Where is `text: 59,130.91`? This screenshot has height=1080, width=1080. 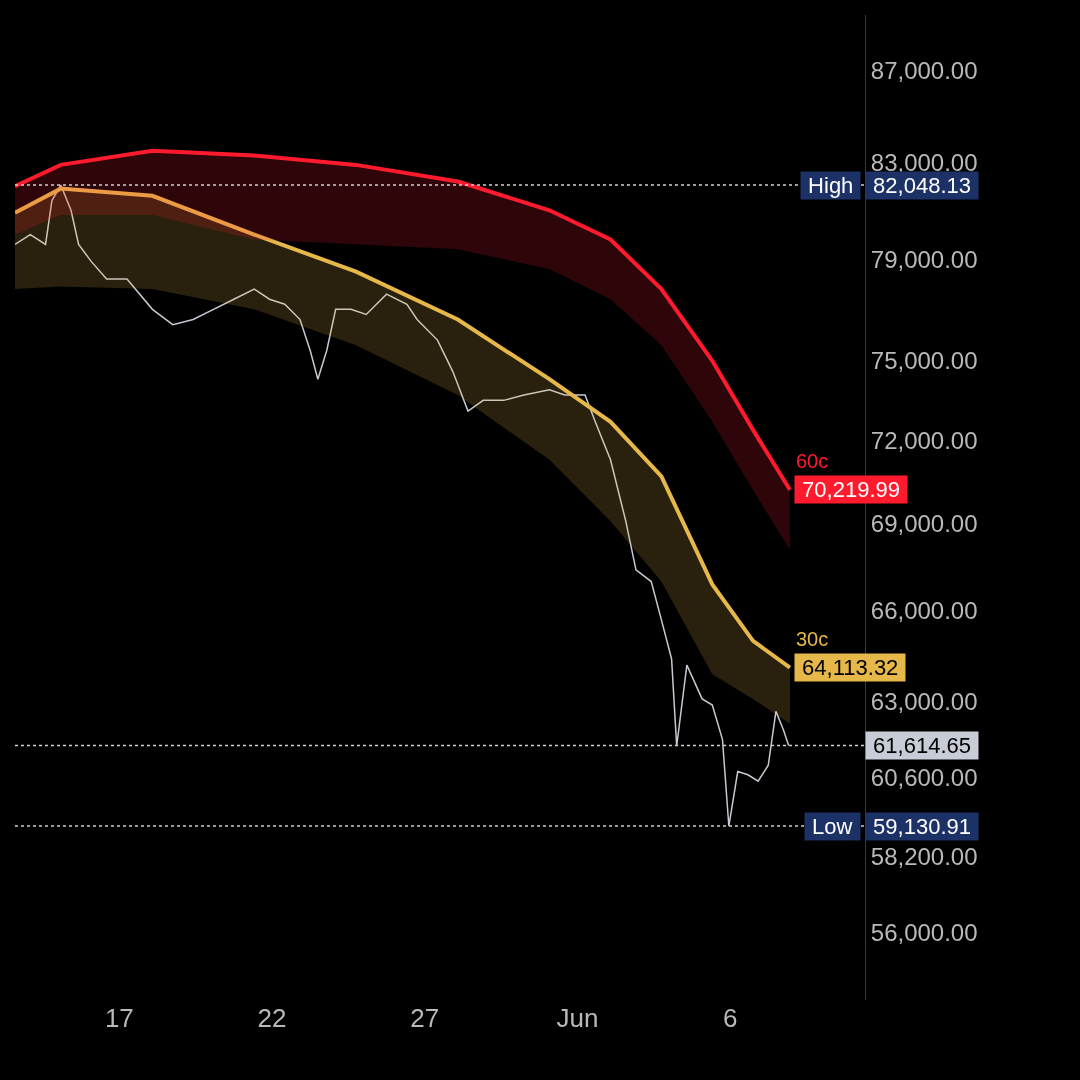 text: 59,130.91 is located at coordinates (922, 826).